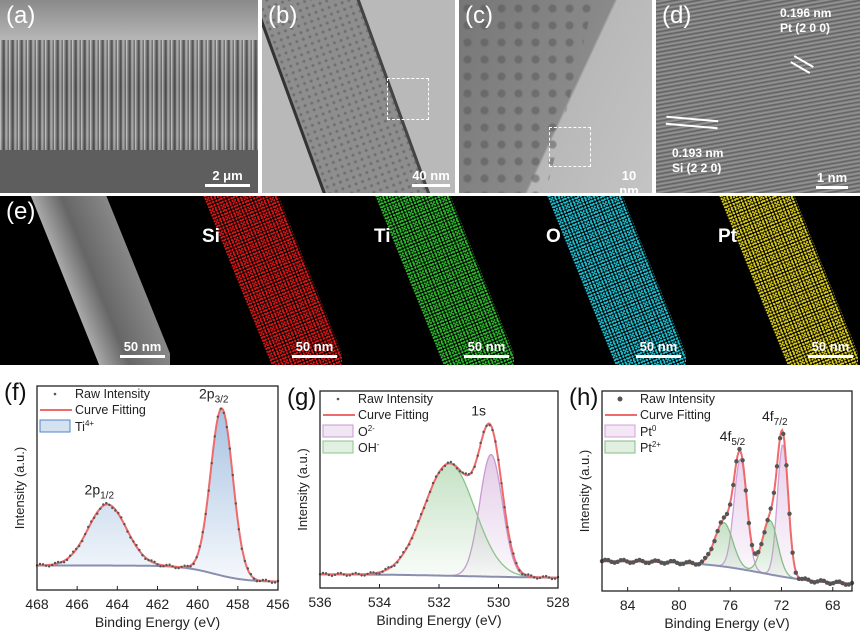 The image size is (860, 632). What do you see at coordinates (656, 444) in the screenshot?
I see `legend-superscript: 2+` at bounding box center [656, 444].